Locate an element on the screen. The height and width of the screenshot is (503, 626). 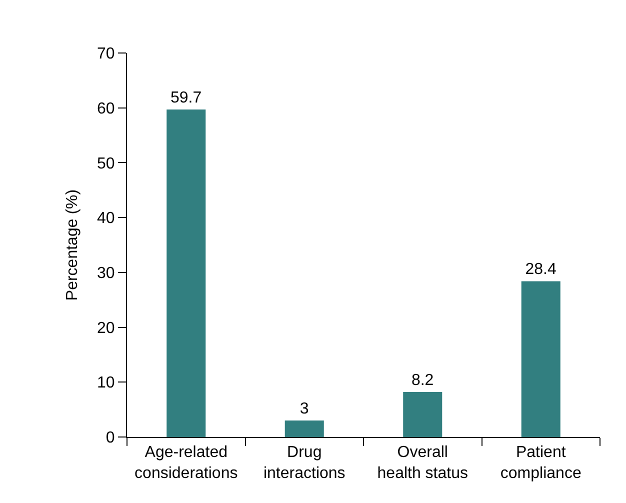
y-tick-label: 0 is located at coordinates (110, 438).